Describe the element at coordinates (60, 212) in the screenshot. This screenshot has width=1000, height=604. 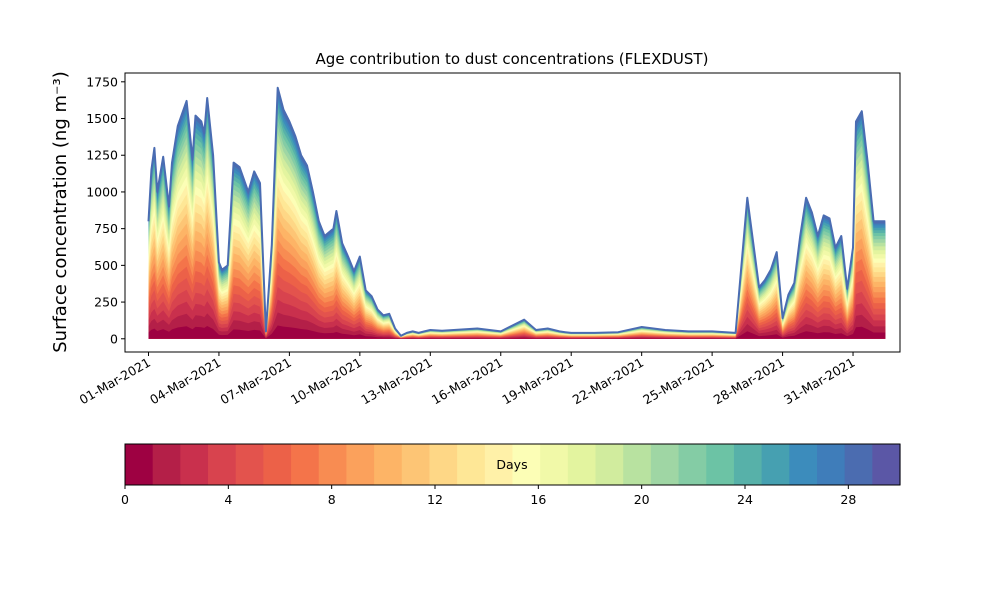
I see `y-axis-label: Surface concentration (ng m⁻³)` at that location.